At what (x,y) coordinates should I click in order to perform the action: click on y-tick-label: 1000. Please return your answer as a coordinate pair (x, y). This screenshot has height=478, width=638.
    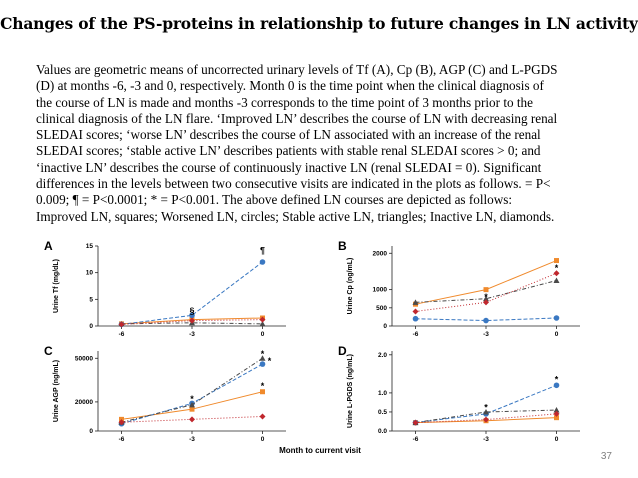
    Looking at the image, I should click on (380, 290).